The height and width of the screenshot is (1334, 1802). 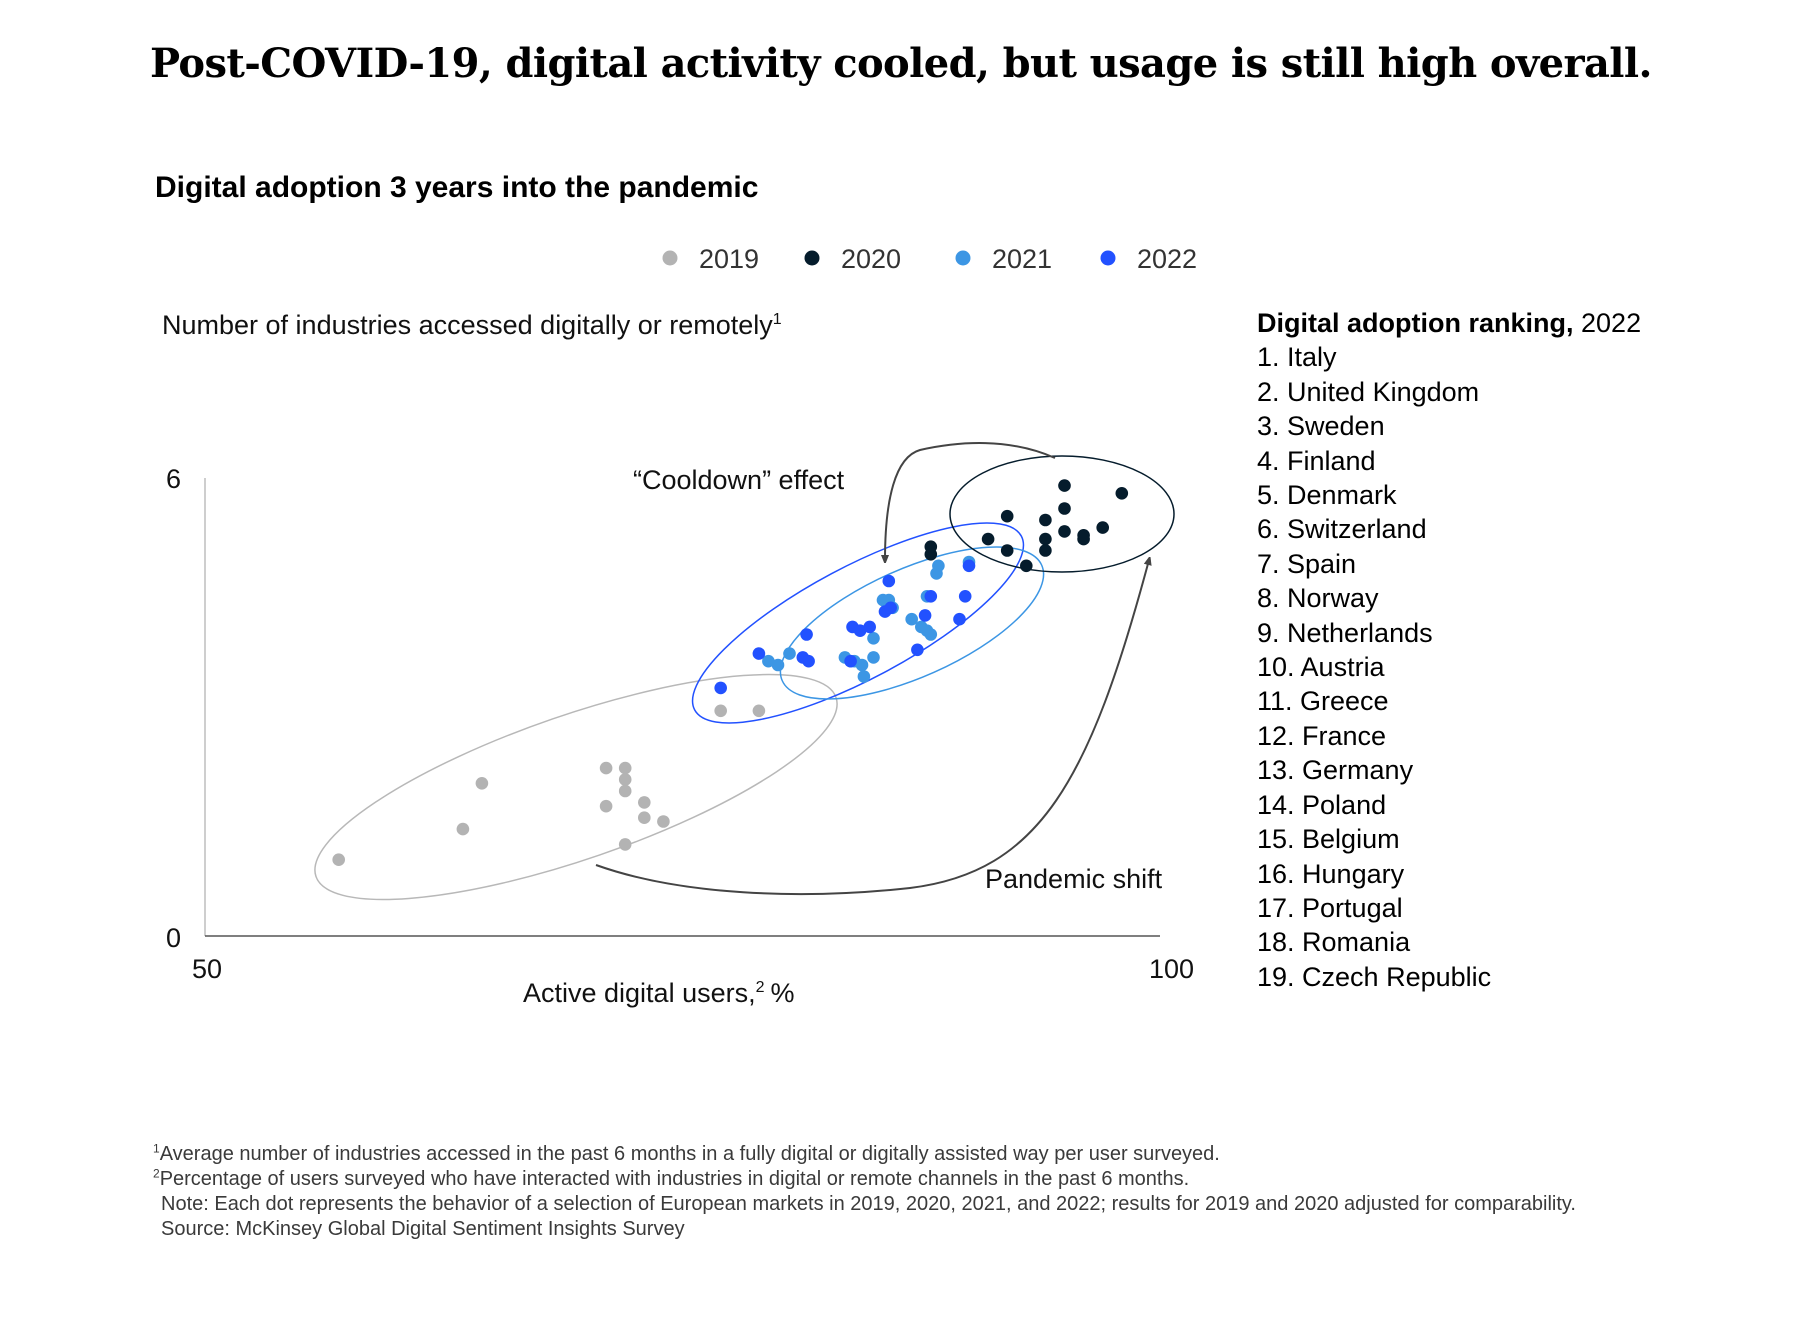 I want to click on ranking-item: 5. Denmark, so click(x=1327, y=495).